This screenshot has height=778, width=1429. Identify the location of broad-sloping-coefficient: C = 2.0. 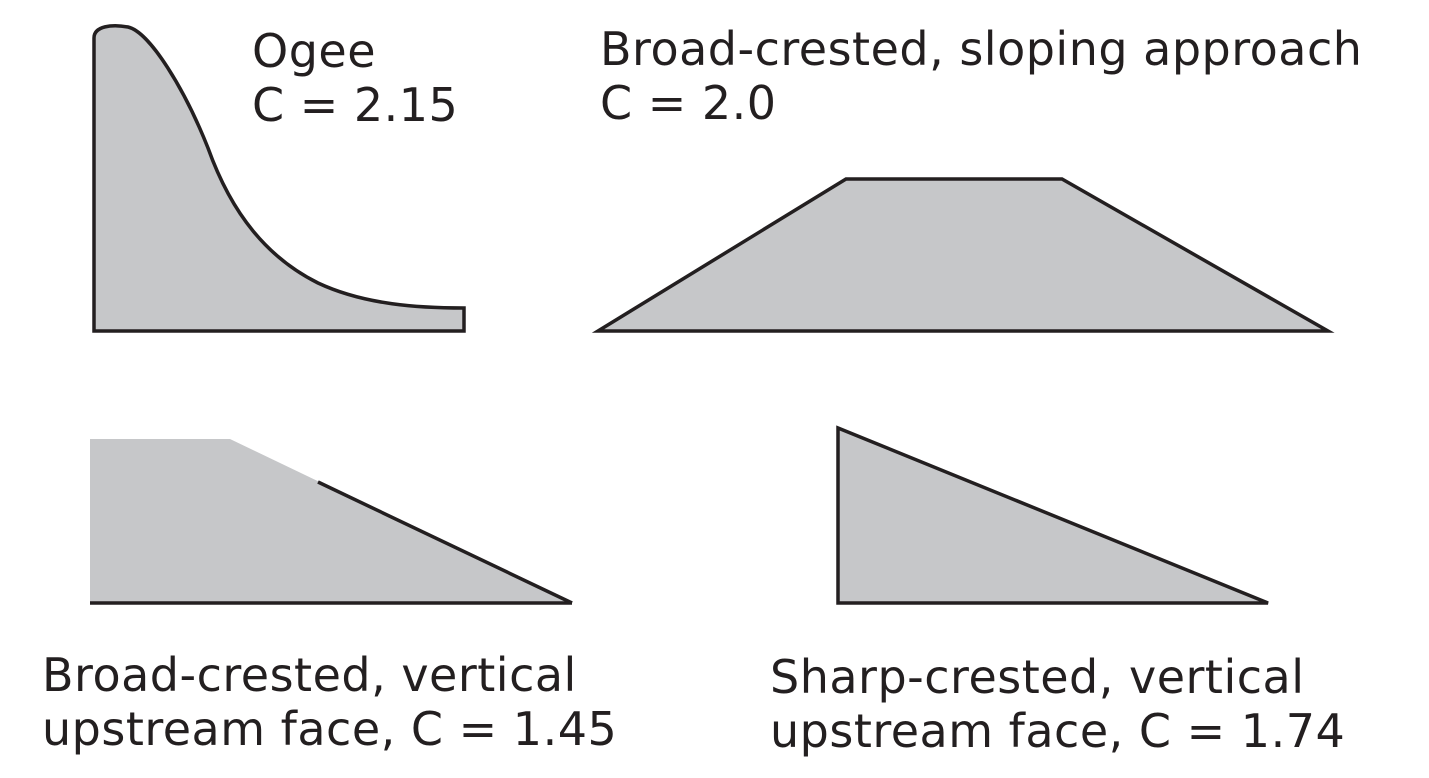
(688, 103).